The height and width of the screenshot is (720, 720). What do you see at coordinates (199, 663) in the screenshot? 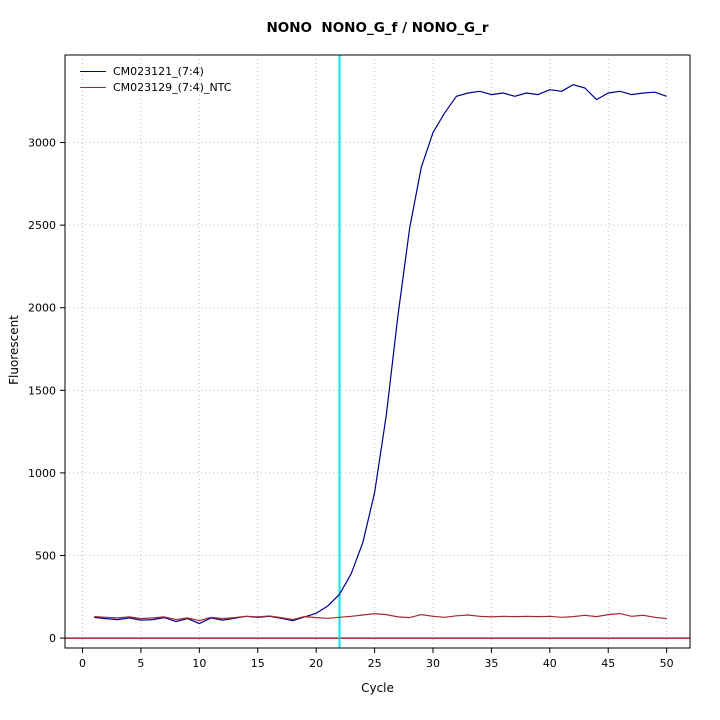
I see `tick-label: 10` at bounding box center [199, 663].